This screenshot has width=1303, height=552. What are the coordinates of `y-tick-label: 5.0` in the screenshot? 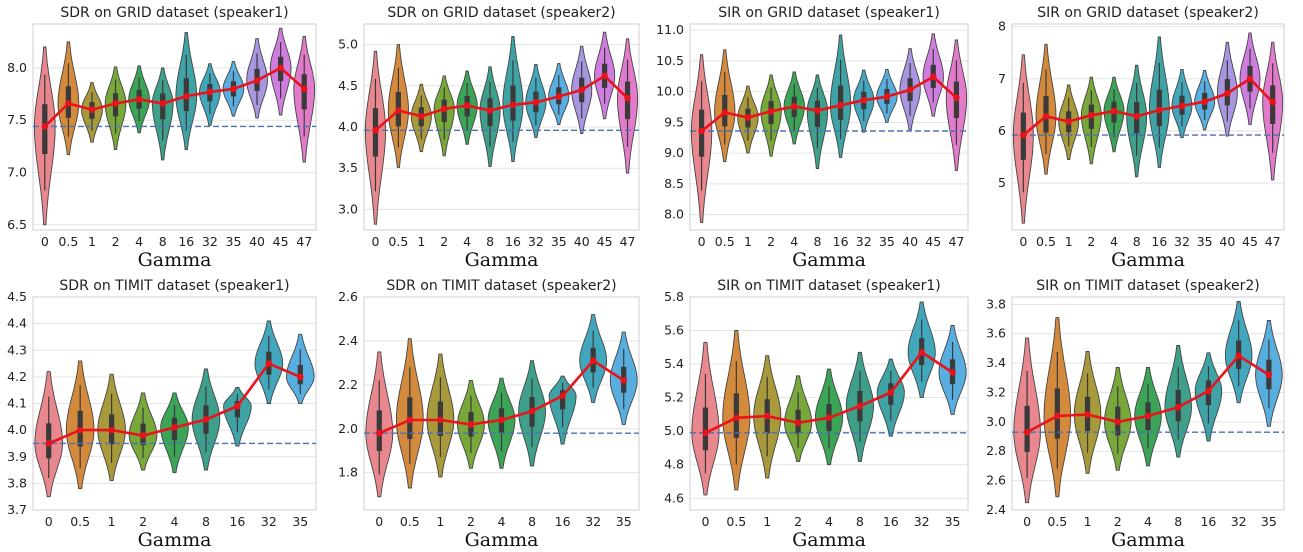 It's located at (674, 430).